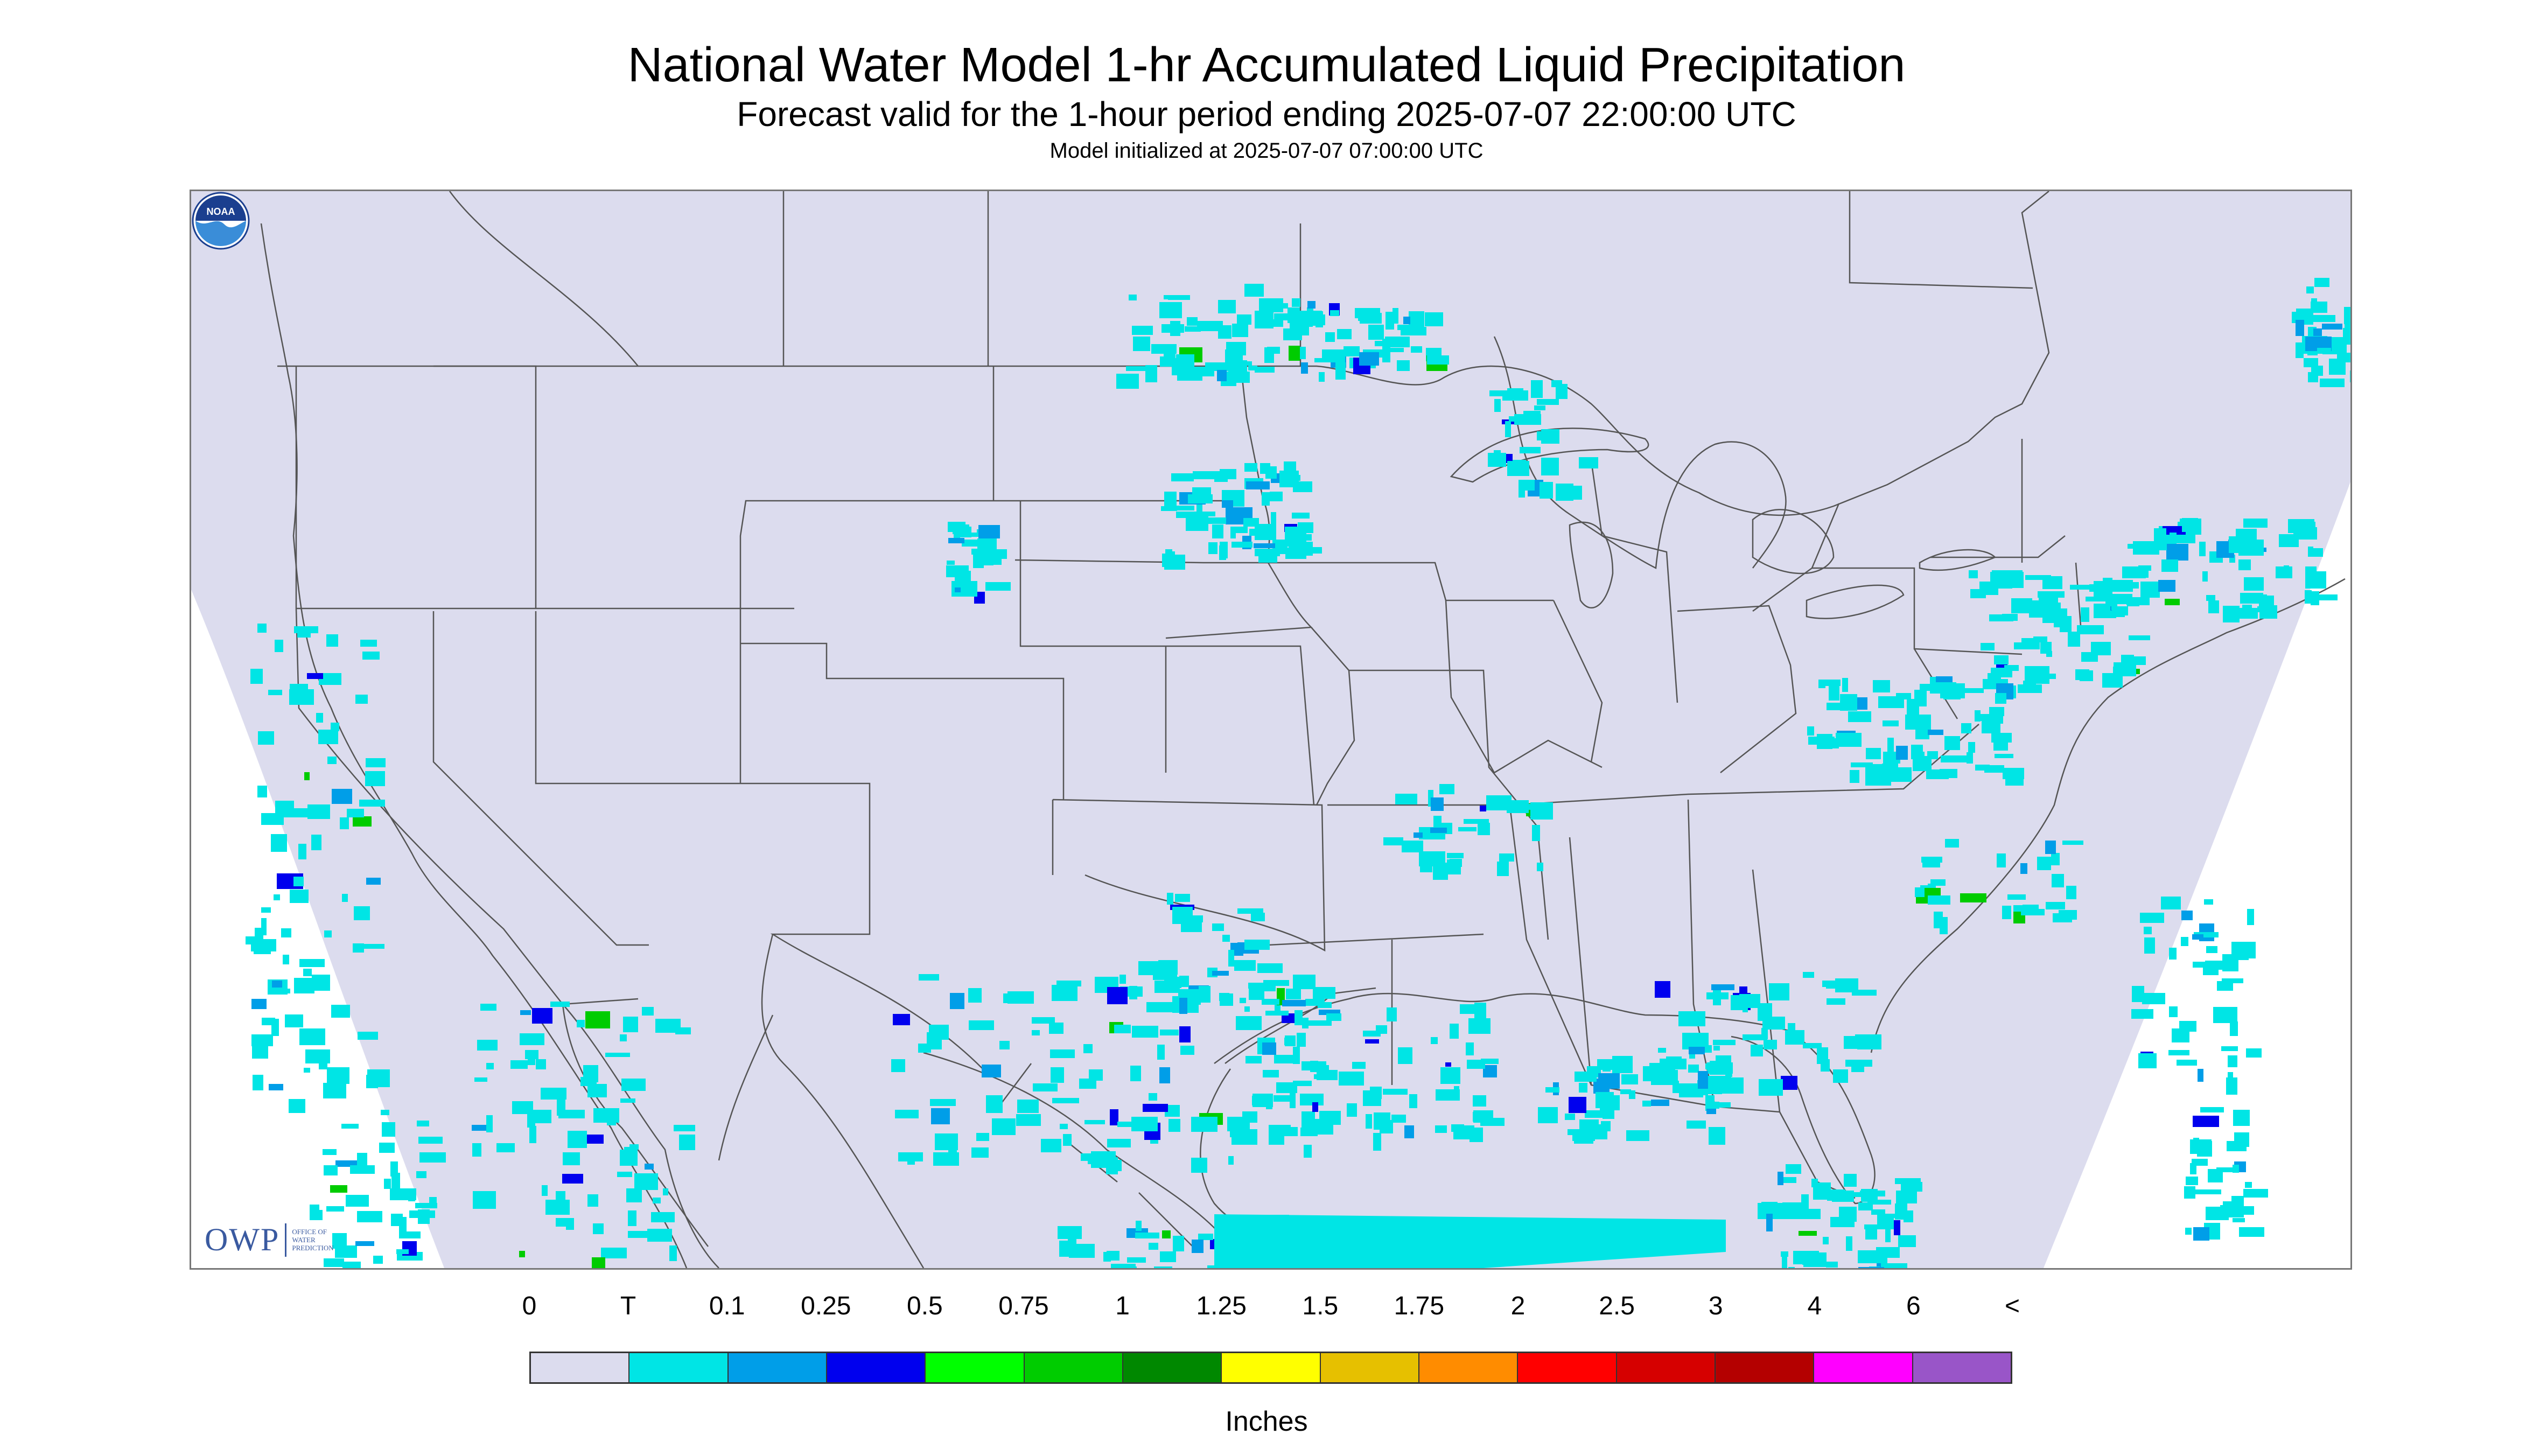 This screenshot has width=2533, height=1456. Describe the element at coordinates (313, 1240) in the screenshot. I see `owp-text: OFFICE OF WATER PREDICTION` at that location.